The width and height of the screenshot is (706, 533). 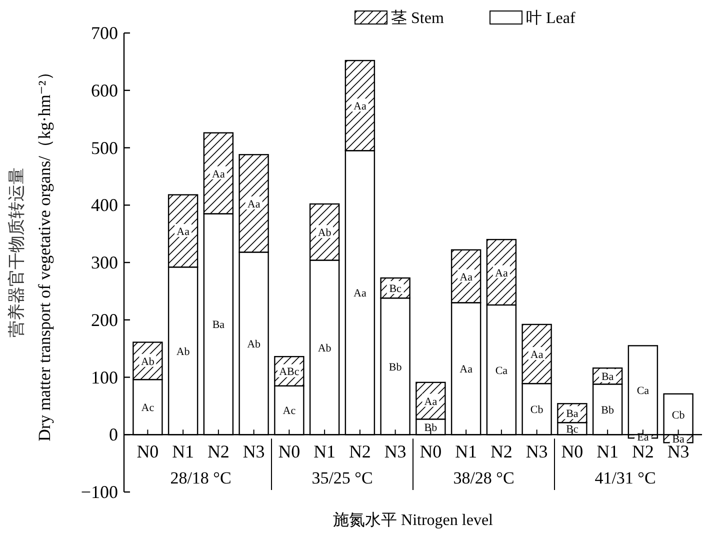 I want to click on legend-label: 茎 Stem, so click(x=417, y=18).